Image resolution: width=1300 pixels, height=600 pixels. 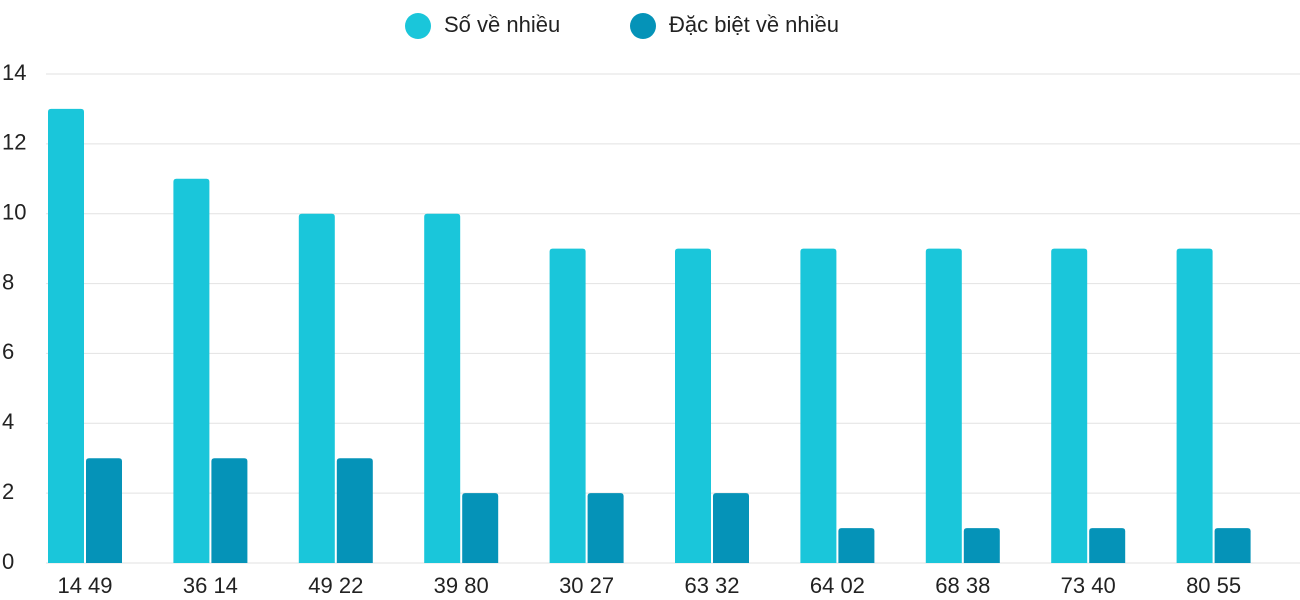 I want to click on y-tick-label: 0, so click(x=8, y=561).